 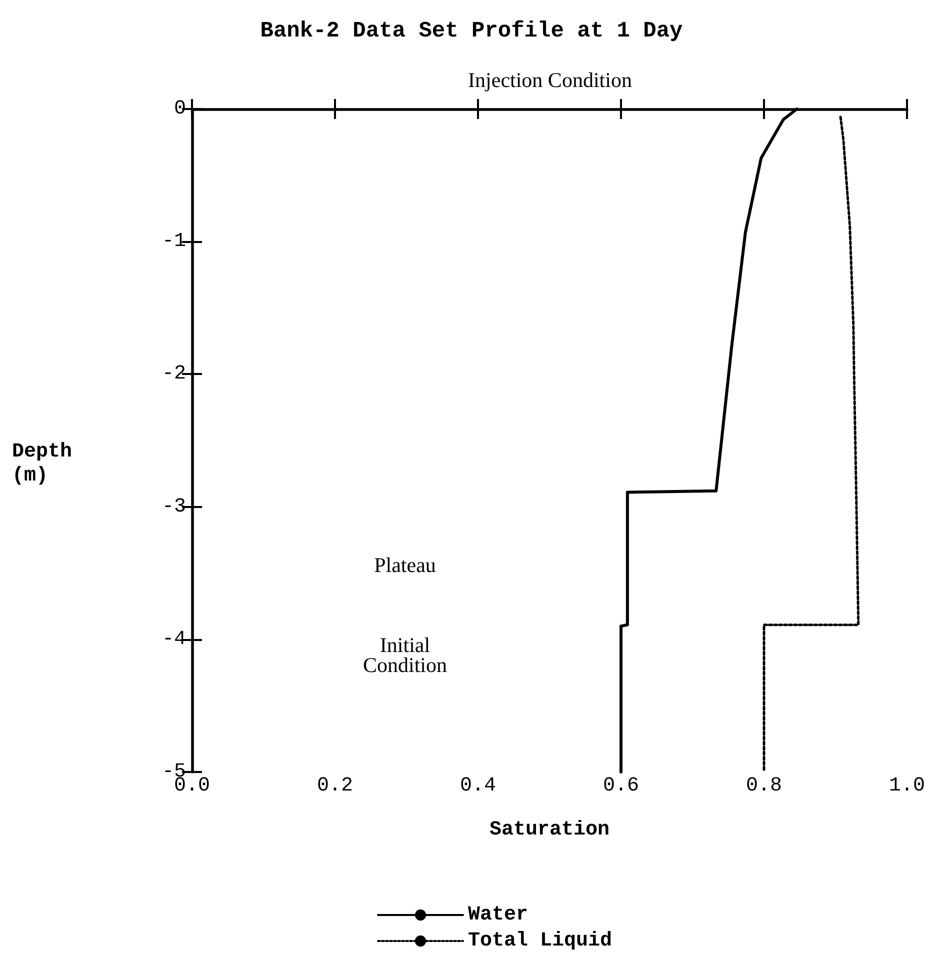 What do you see at coordinates (907, 786) in the screenshot?
I see `x-tick-label: 1.0` at bounding box center [907, 786].